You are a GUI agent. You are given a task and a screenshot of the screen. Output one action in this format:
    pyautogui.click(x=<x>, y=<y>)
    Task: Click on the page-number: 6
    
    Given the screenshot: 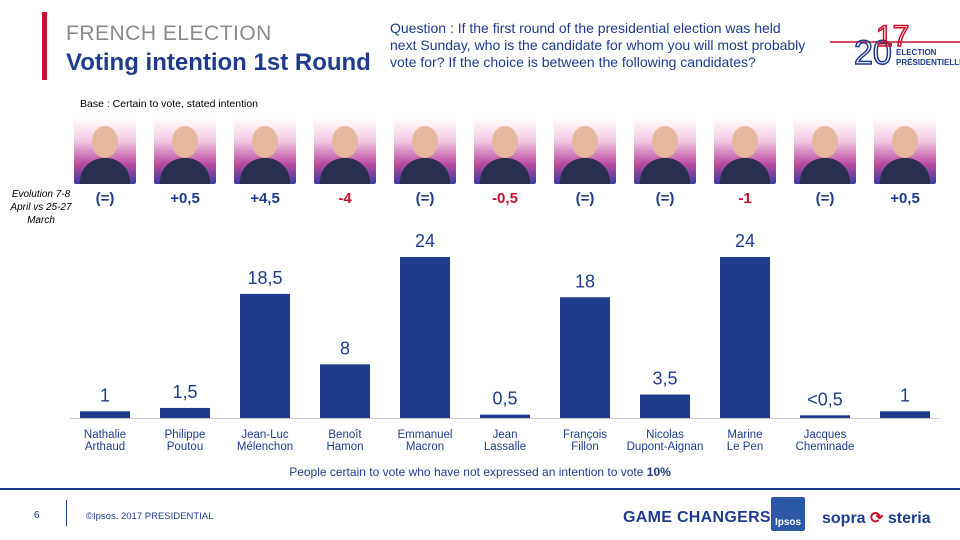 What is the action you would take?
    pyautogui.click(x=37, y=515)
    